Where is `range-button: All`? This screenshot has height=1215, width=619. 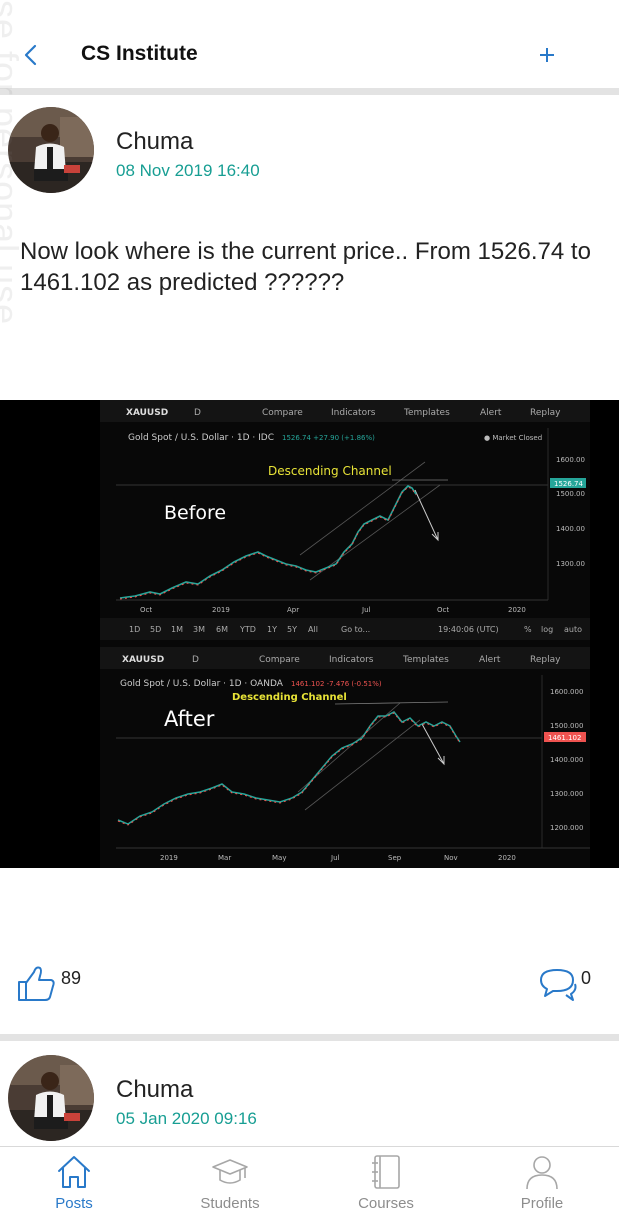
range-button: All is located at coordinates (313, 629).